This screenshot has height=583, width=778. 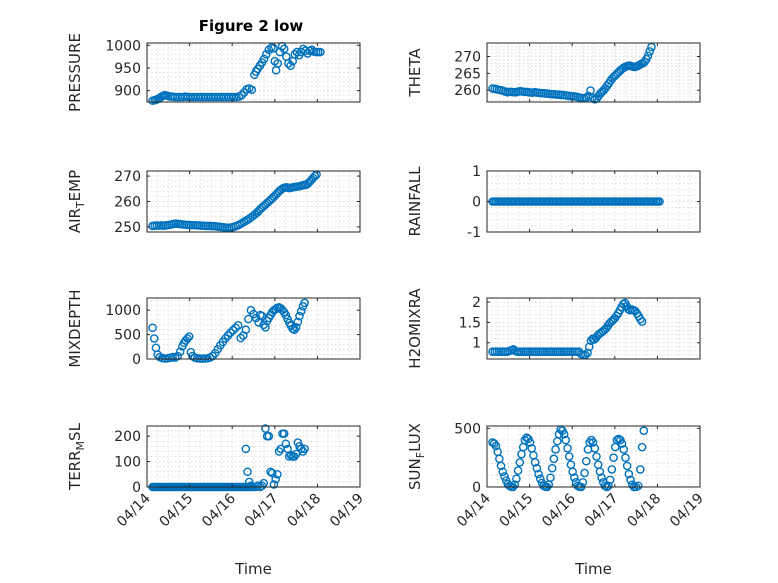 What do you see at coordinates (75, 220) in the screenshot?
I see `y-axis-label-part: AIR` at bounding box center [75, 220].